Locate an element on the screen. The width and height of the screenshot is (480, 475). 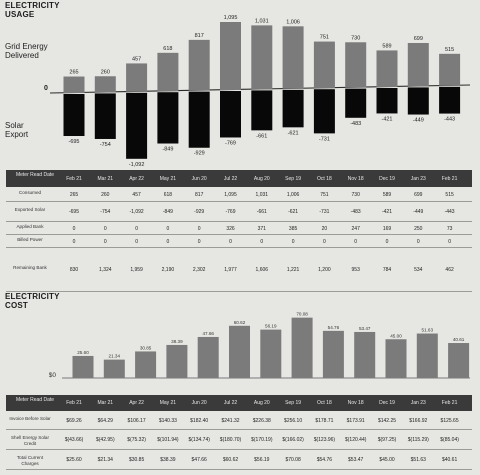
delivered-value-label: 260 is located at coordinates (105, 72).